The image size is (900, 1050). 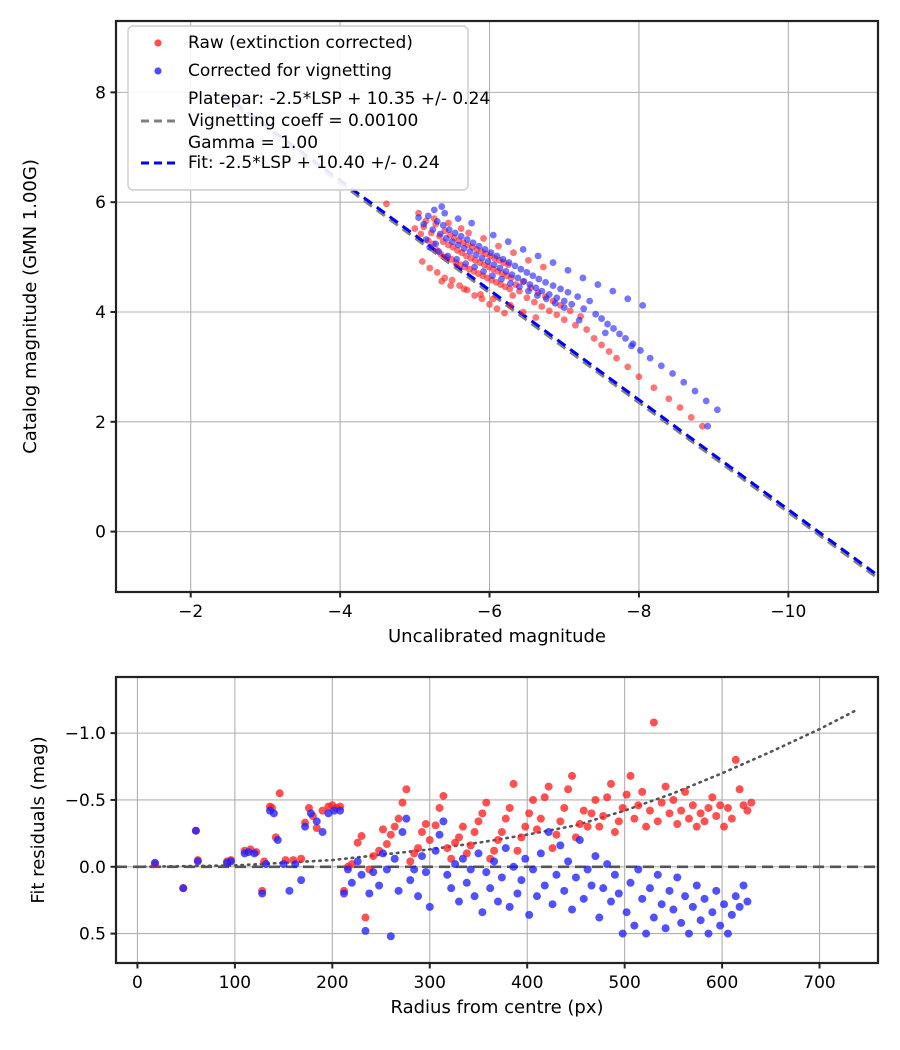 I want to click on xtick-label: −6, so click(x=489, y=612).